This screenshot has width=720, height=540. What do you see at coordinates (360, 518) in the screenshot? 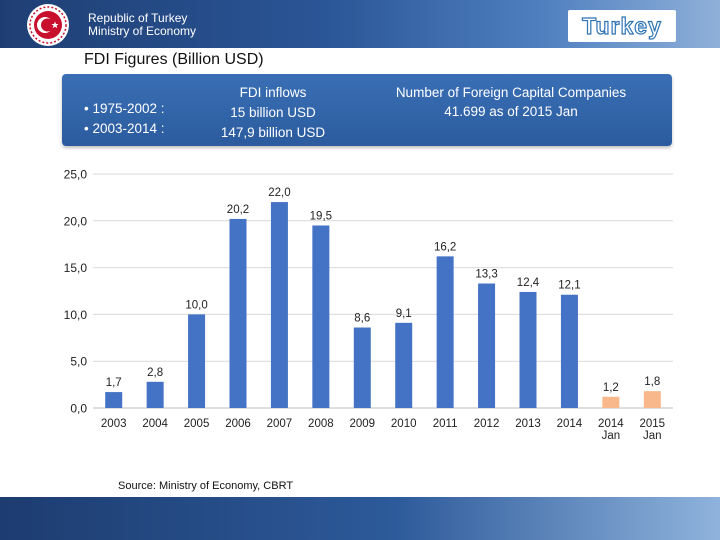
I see `footer-banner` at bounding box center [360, 518].